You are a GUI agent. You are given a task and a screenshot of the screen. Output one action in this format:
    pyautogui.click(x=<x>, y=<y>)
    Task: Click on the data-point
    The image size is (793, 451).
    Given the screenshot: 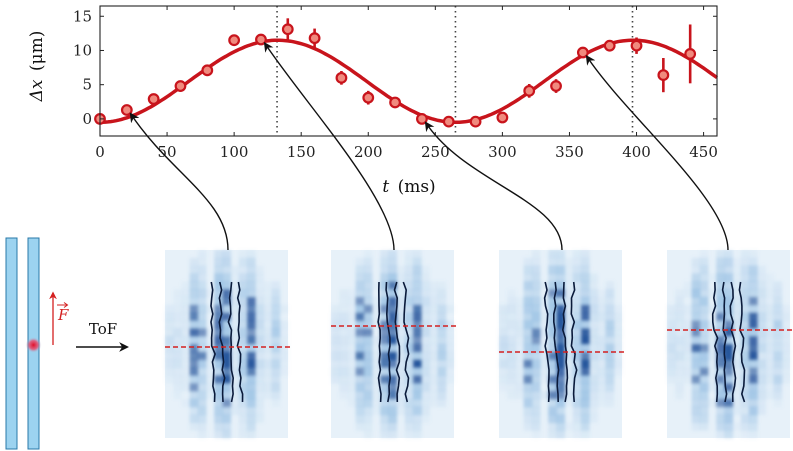 What is the action you would take?
    pyautogui.click(x=582, y=52)
    